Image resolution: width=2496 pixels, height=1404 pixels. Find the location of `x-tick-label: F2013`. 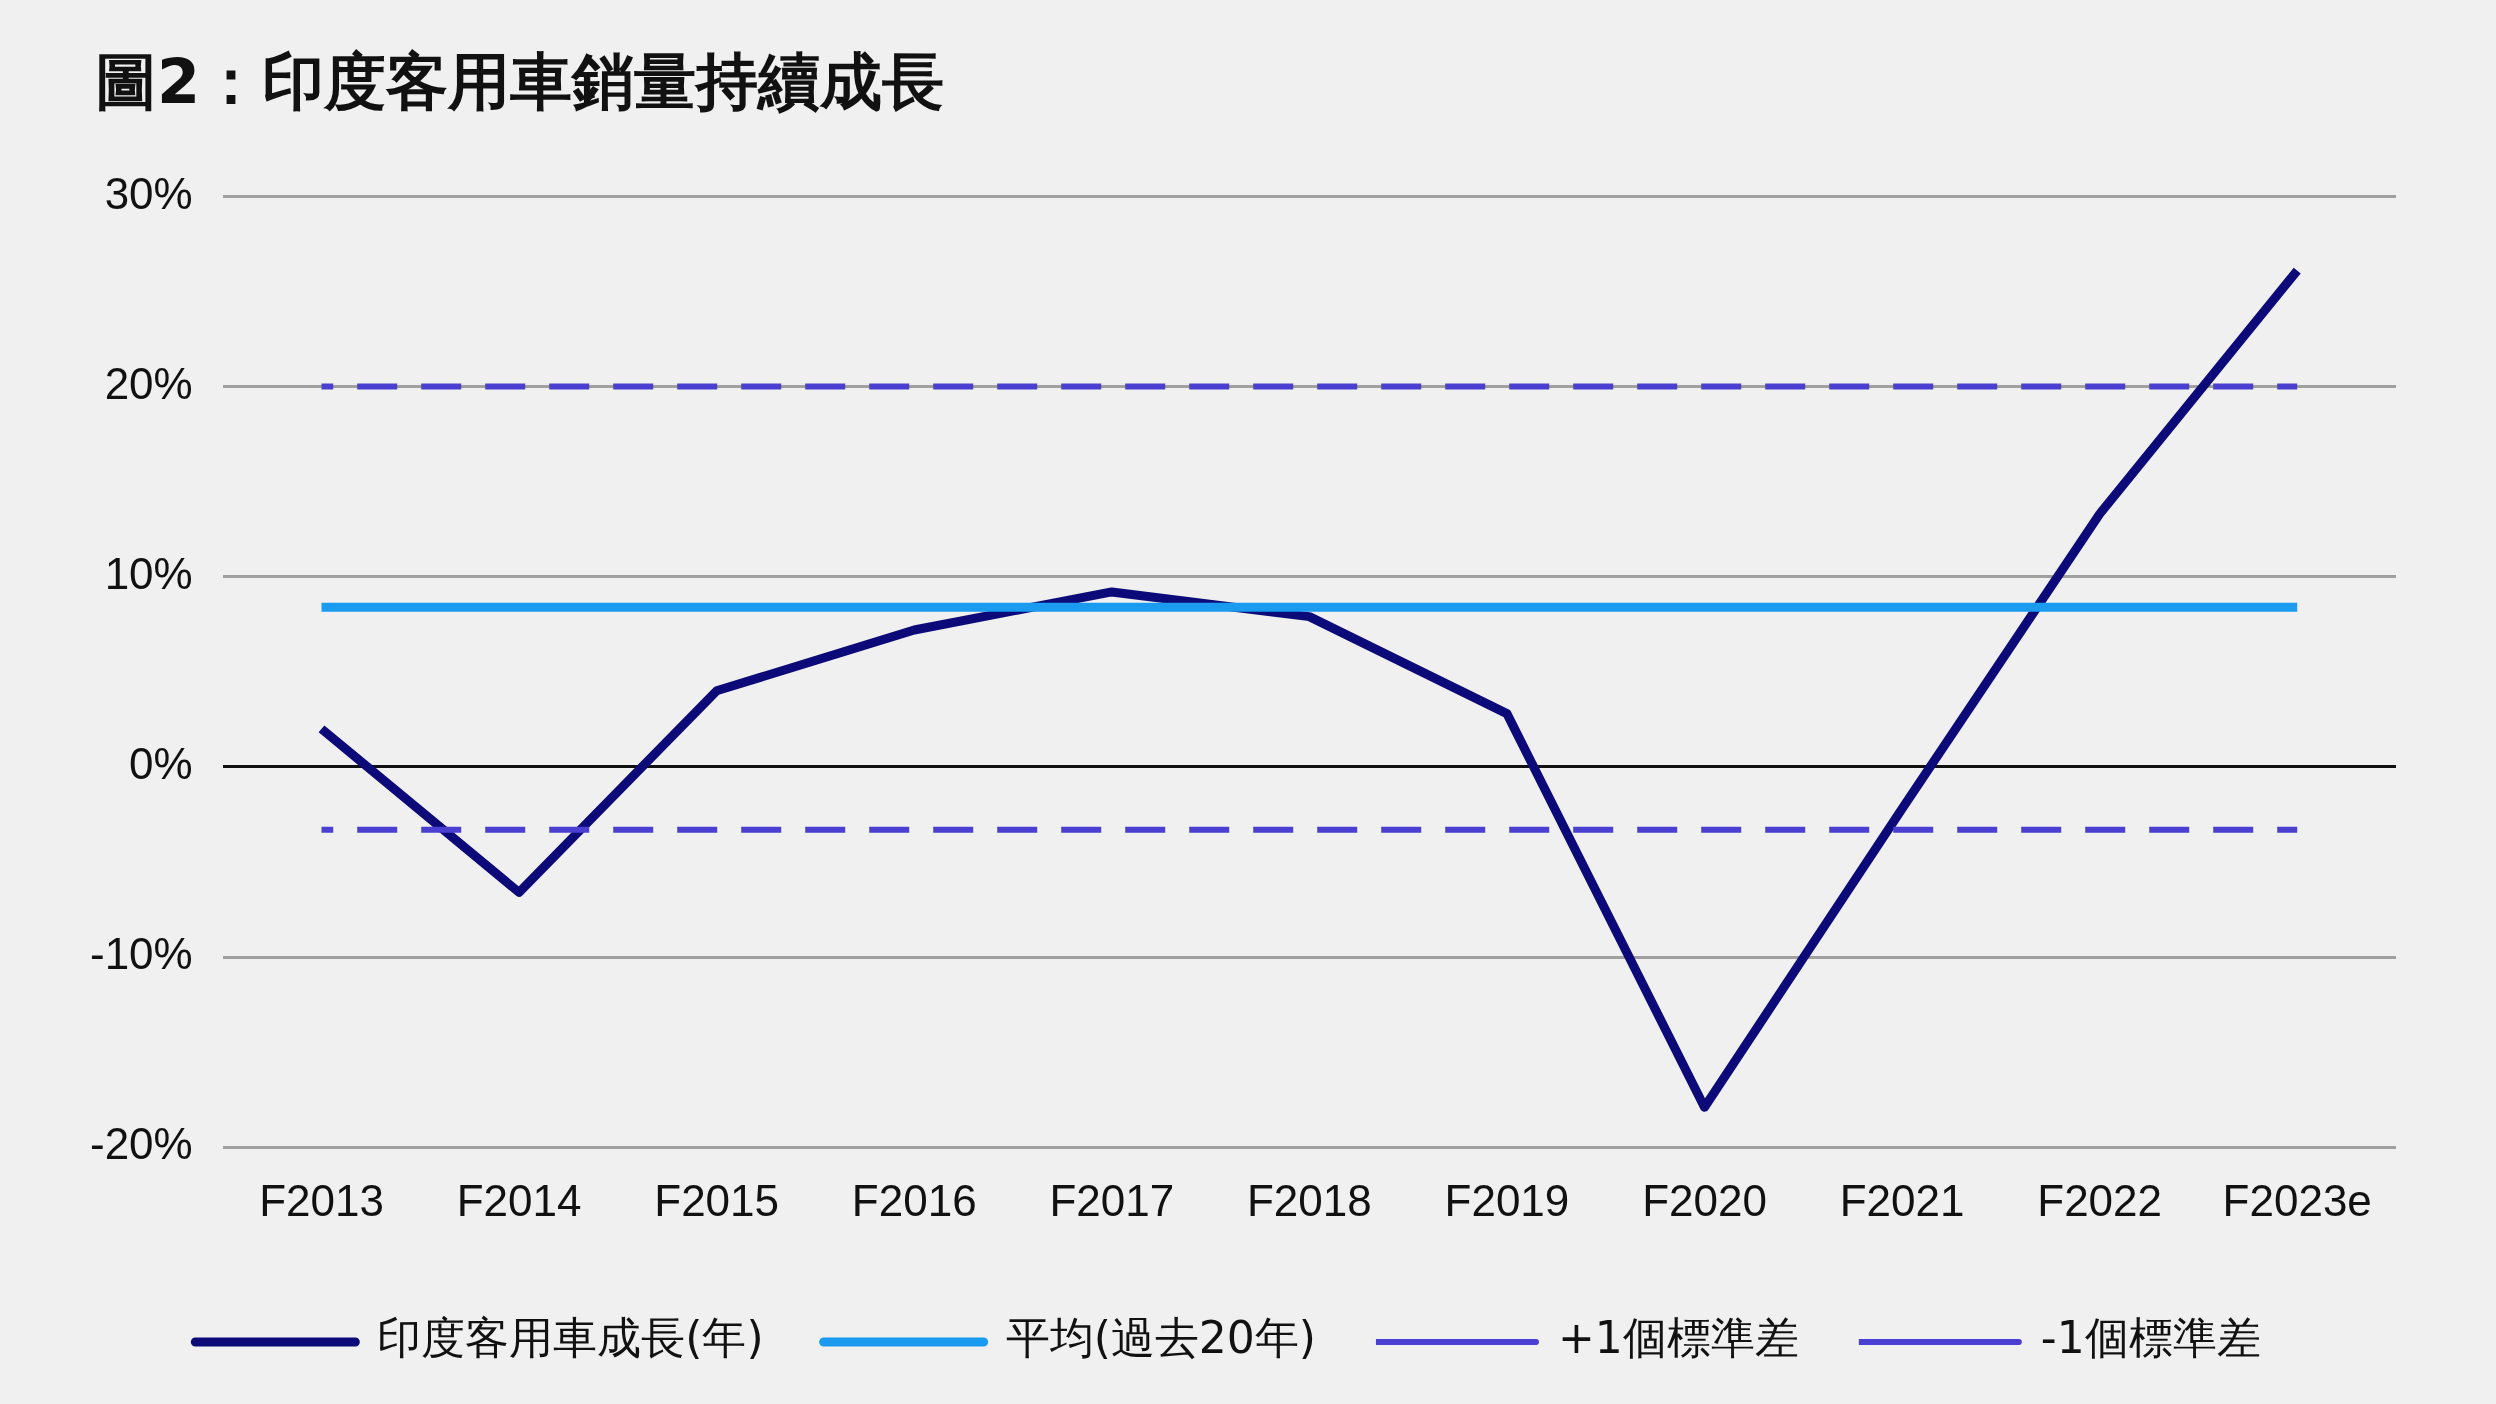

x-tick-label: F2013 is located at coordinates (321, 1200).